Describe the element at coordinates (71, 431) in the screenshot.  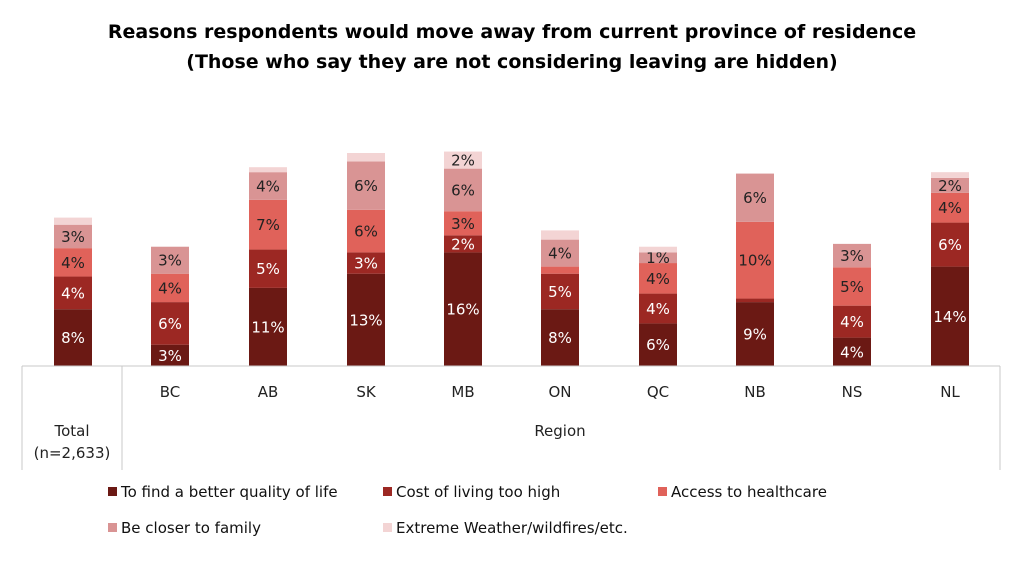
I see `total-label: Total` at that location.